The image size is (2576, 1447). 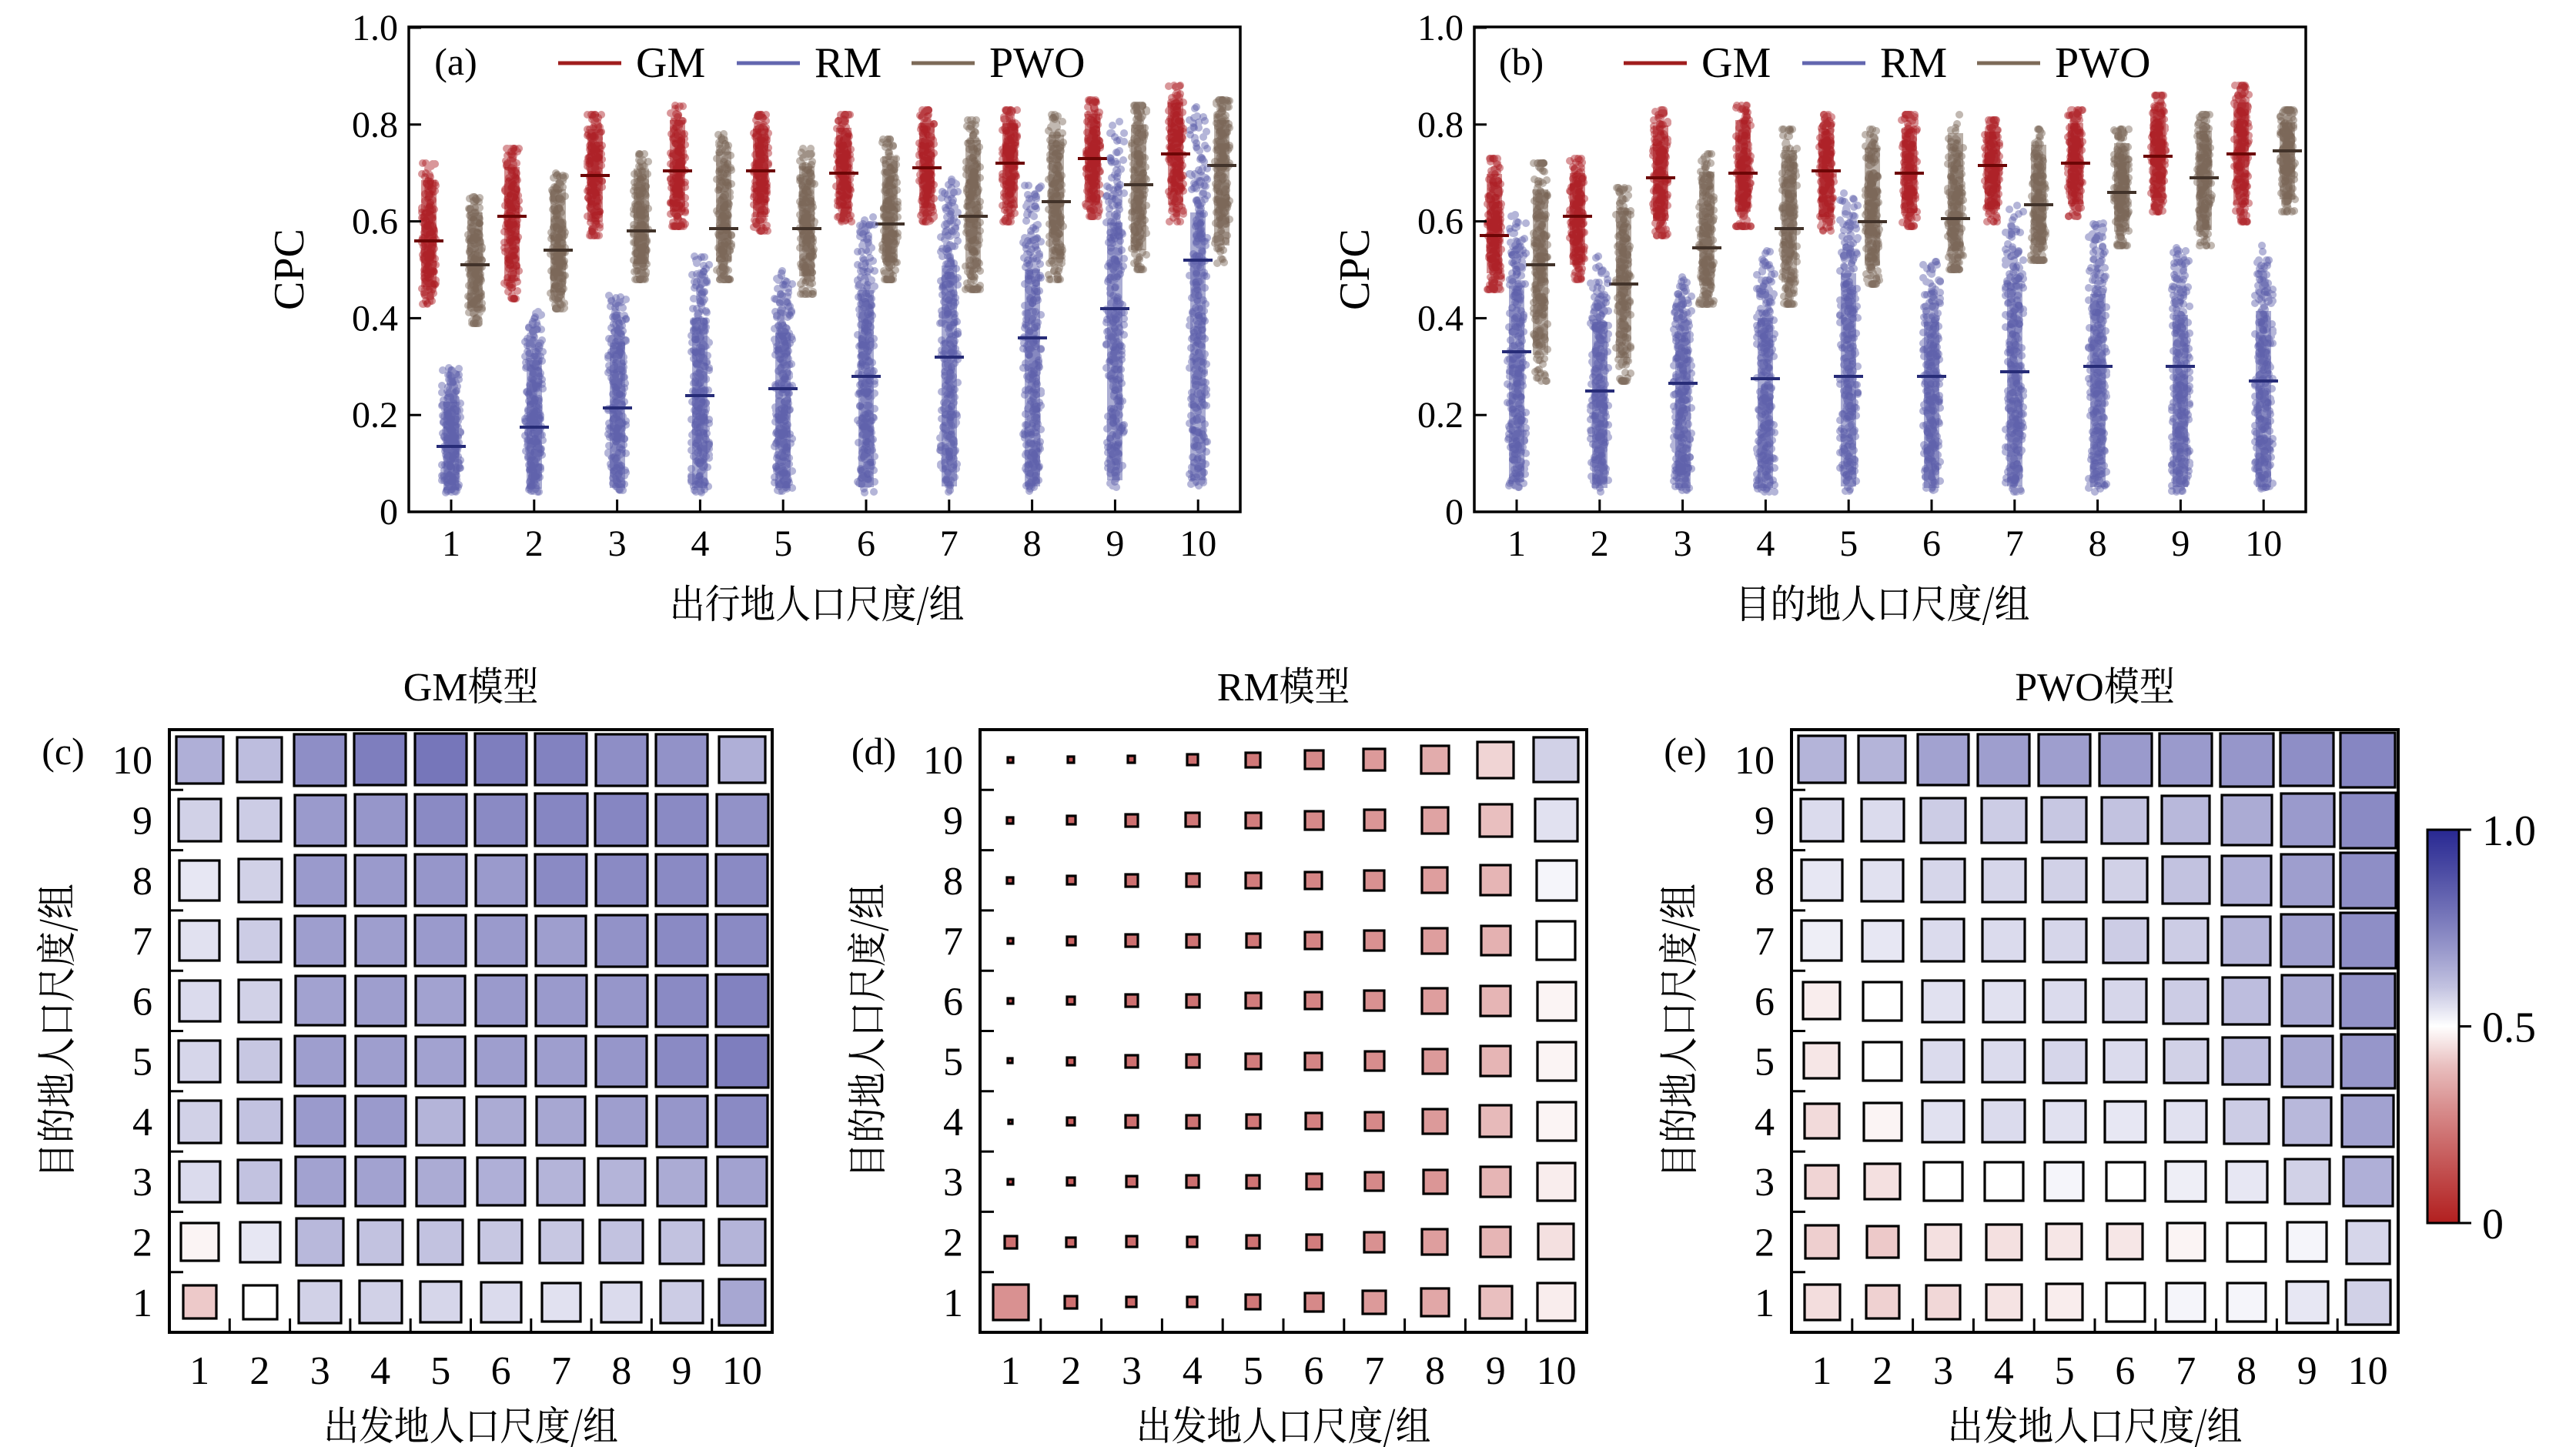 What do you see at coordinates (456, 61) in the screenshot?
I see `svg-text: (a)` at bounding box center [456, 61].